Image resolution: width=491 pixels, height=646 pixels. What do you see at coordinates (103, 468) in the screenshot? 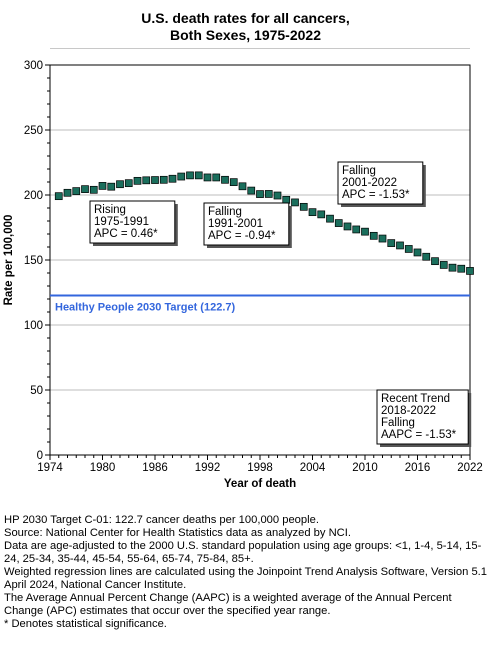
I see `x-tick-label: 1980` at bounding box center [103, 468].